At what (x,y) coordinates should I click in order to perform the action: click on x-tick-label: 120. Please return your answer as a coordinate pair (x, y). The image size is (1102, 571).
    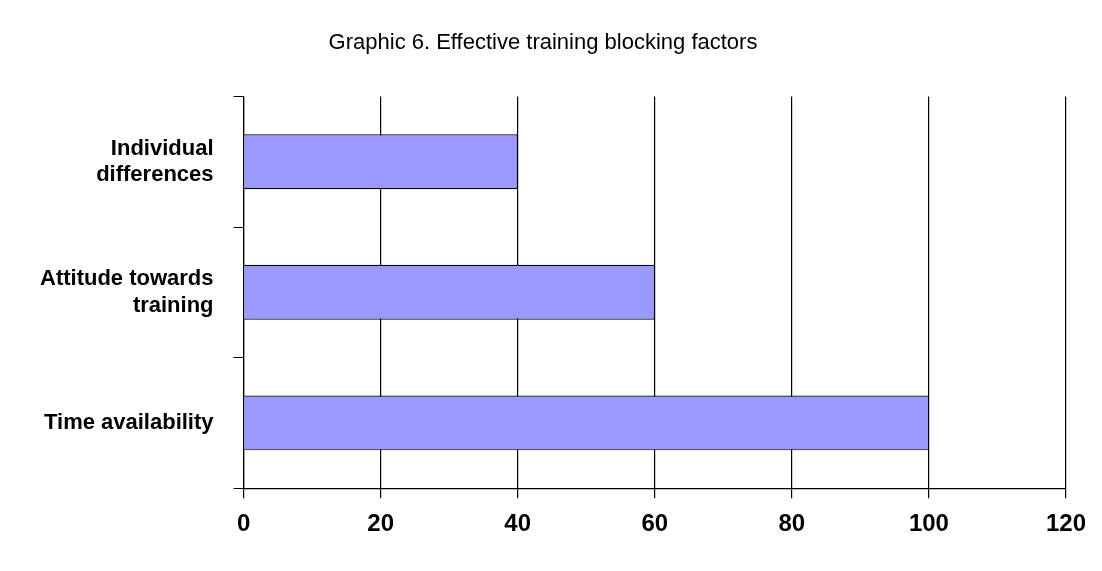
    Looking at the image, I should click on (1066, 523).